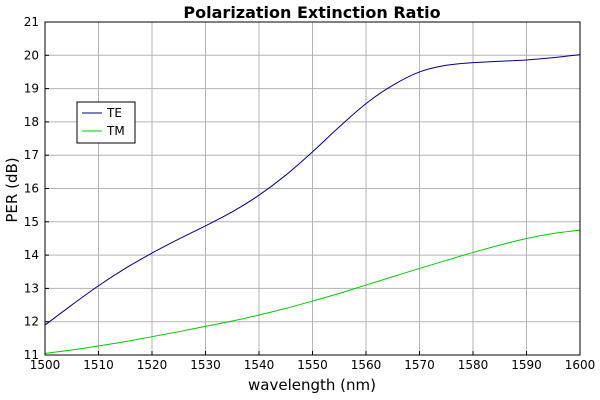  What do you see at coordinates (31, 189) in the screenshot?
I see `y-tick-label: 16` at bounding box center [31, 189].